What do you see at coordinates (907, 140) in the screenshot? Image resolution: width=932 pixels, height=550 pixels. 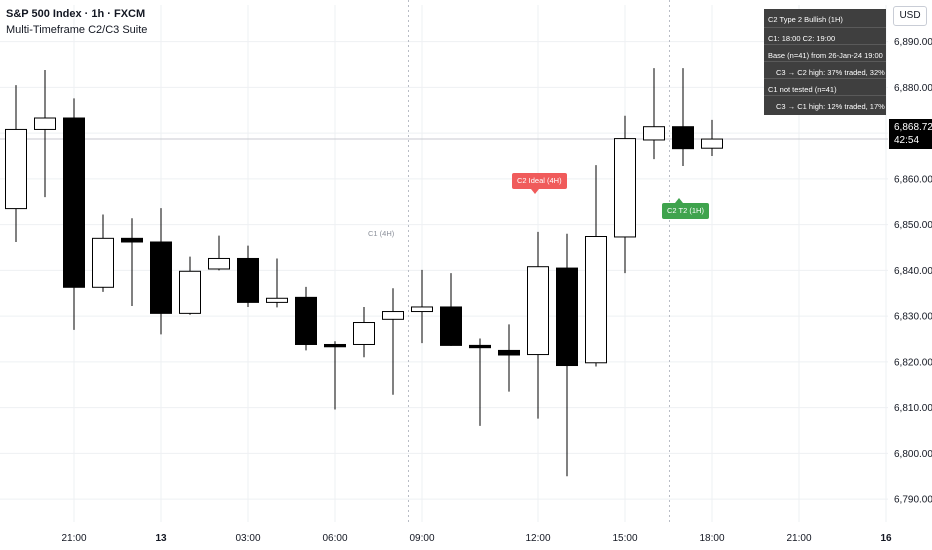 I see `bar-countdown: 42:54` at bounding box center [907, 140].